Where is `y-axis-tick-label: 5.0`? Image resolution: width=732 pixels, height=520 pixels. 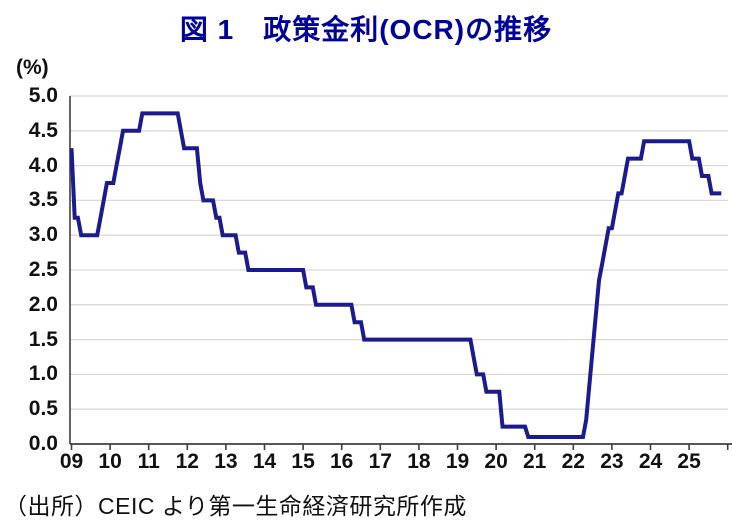
y-axis-tick-label: 5.0 is located at coordinates (43, 95).